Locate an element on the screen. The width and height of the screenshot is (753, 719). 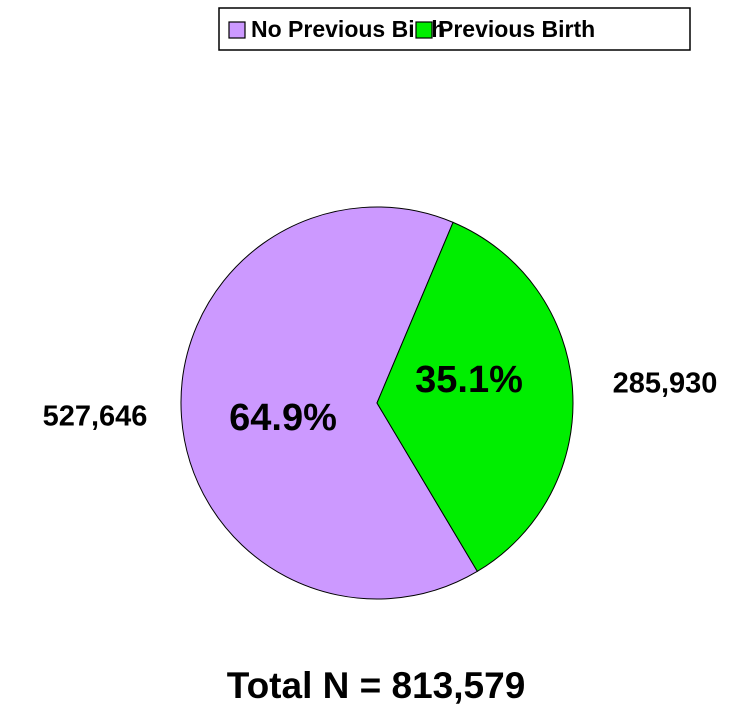
count-label: 527,646 is located at coordinates (95, 417).